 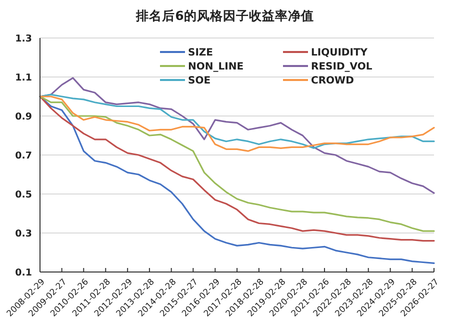 I want to click on y-tick-label: 0.7, so click(x=23, y=156).